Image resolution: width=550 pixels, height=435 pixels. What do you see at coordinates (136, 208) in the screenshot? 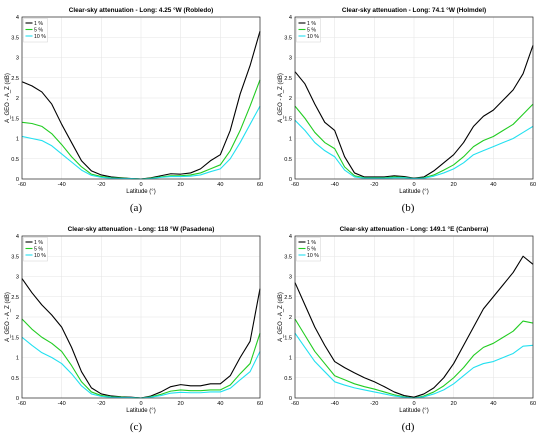
I see `panel-caption: (a)` at bounding box center [136, 208].